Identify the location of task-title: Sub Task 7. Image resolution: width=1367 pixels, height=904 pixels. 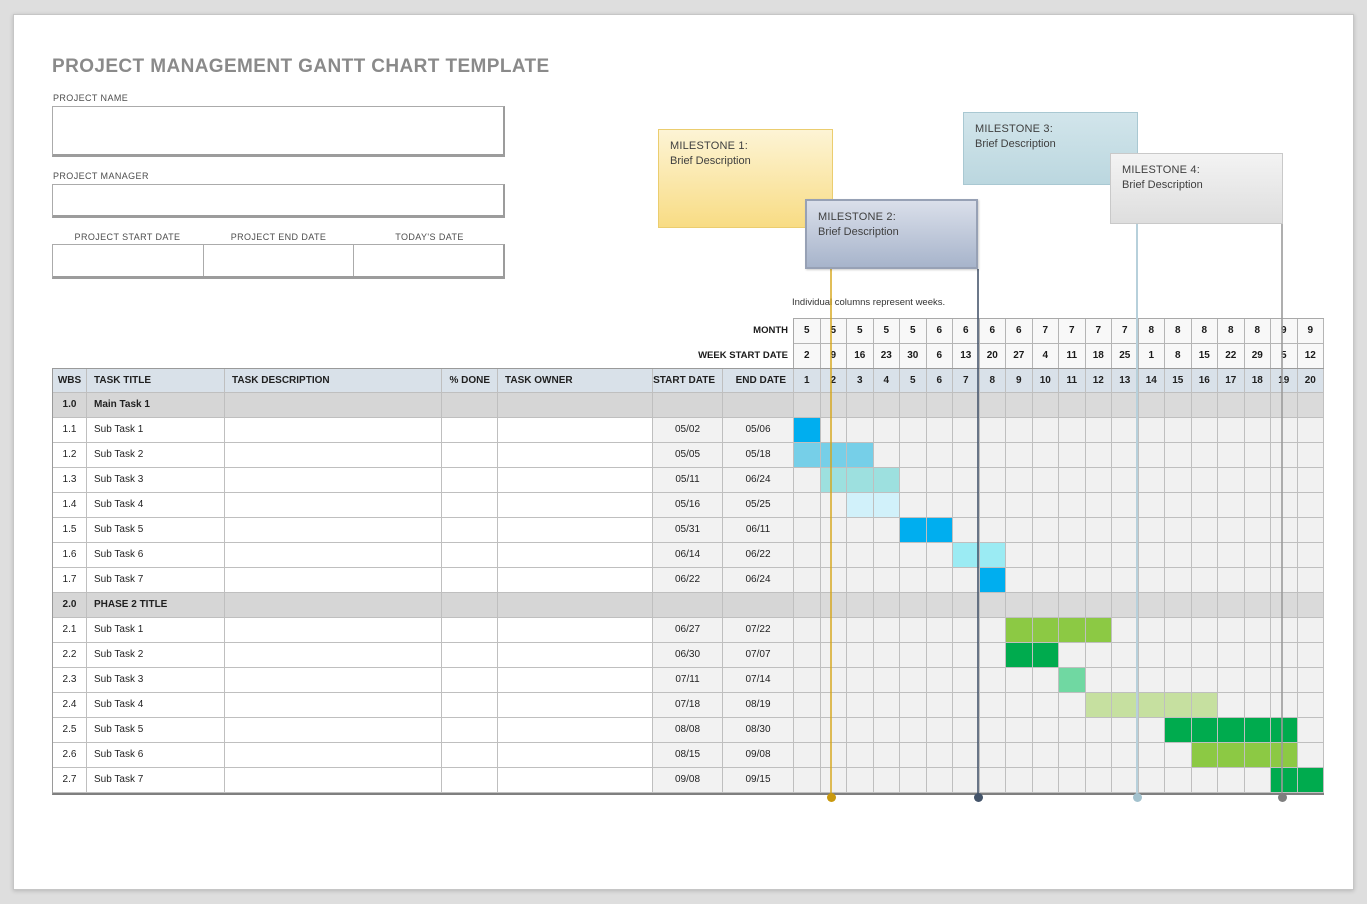
(156, 580).